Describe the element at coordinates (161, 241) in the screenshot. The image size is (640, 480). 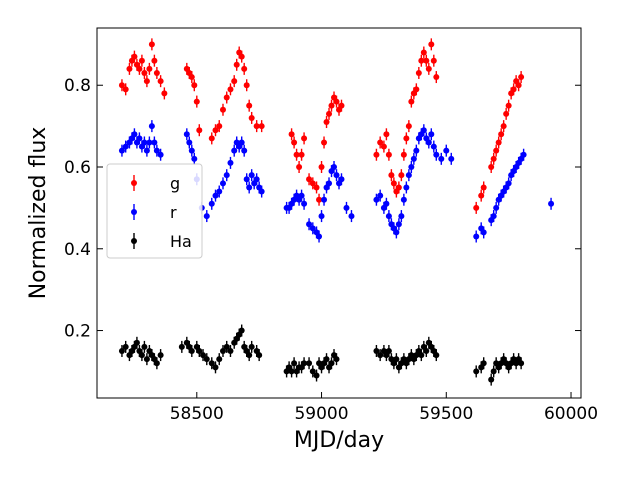
I see `legend-entry-Ha: Ha` at that location.